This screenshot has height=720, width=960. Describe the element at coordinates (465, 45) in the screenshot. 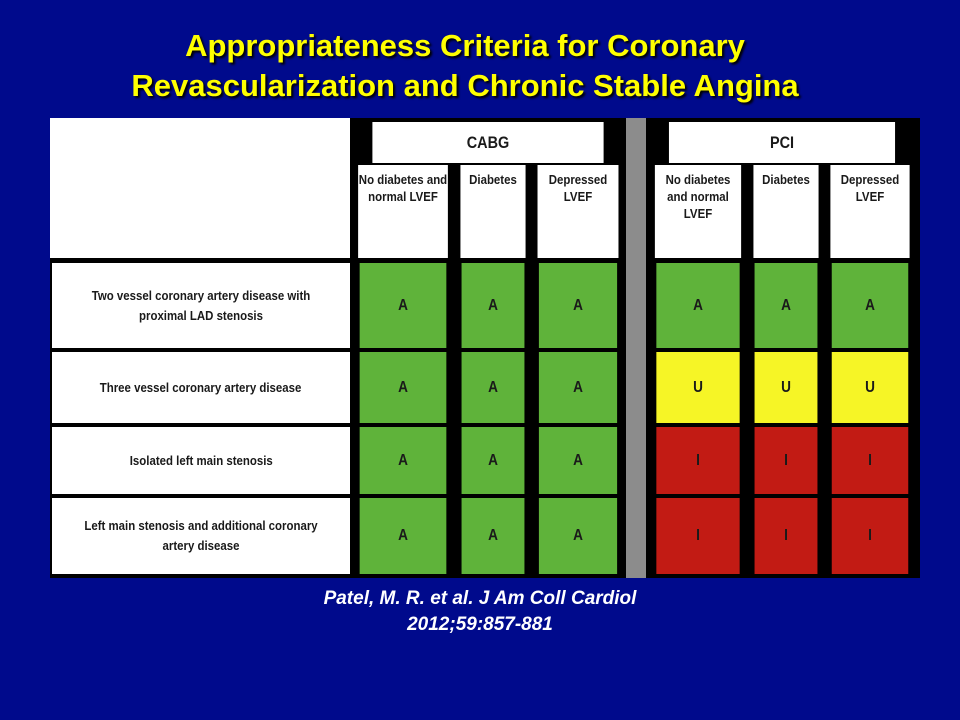

I see `slide-title-line-1: Appropriateness Criteria for Coronary` at that location.